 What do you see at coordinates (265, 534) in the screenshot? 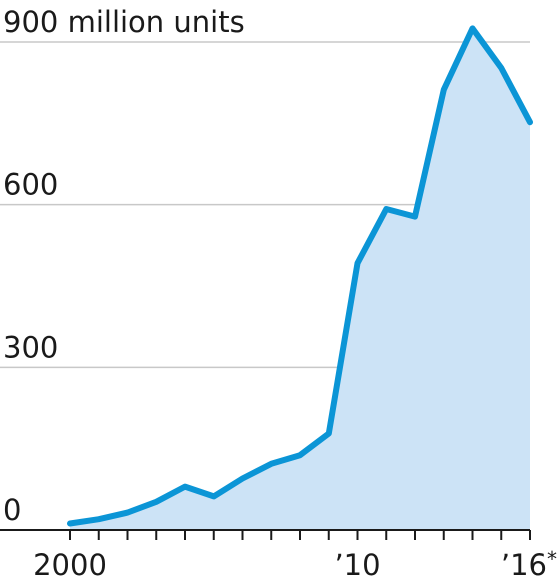
I see `x-axis` at bounding box center [265, 534].